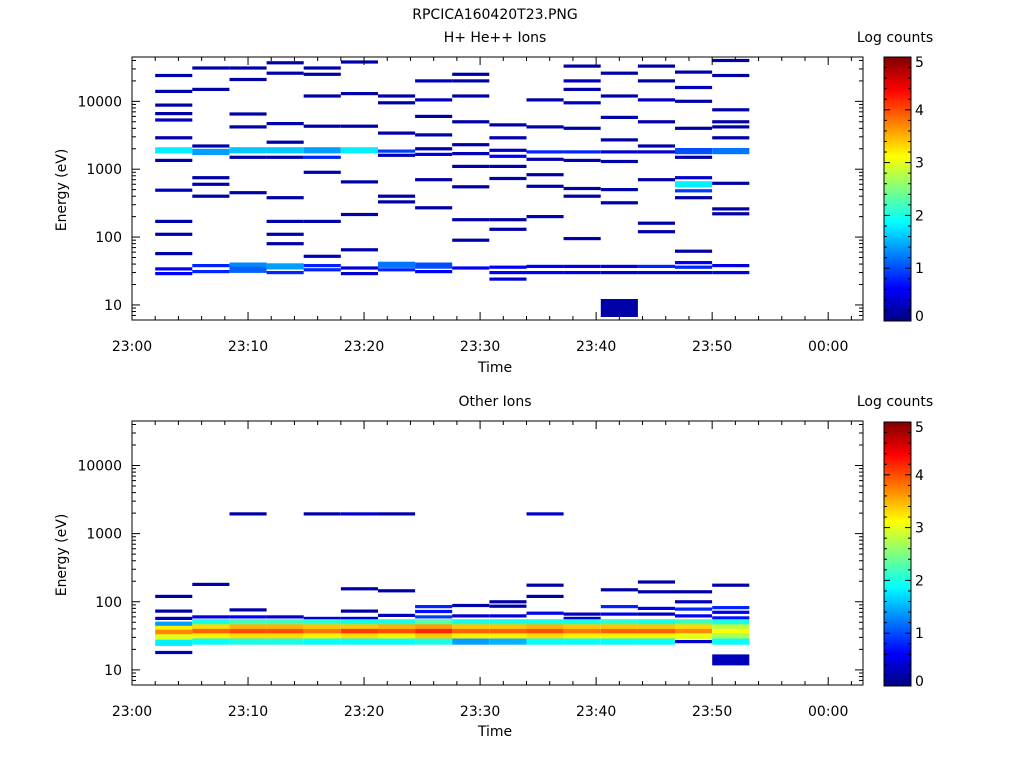 This screenshot has width=1024, height=772. Describe the element at coordinates (452, 589) in the screenshot. I see `heatmap-cells` at that location.